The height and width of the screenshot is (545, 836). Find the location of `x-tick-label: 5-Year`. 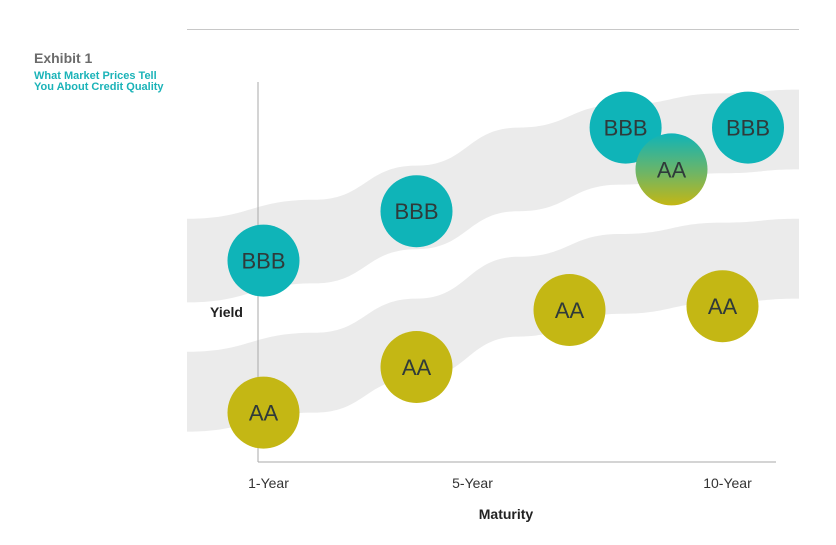

x-tick-label: 5-Year is located at coordinates (472, 483).